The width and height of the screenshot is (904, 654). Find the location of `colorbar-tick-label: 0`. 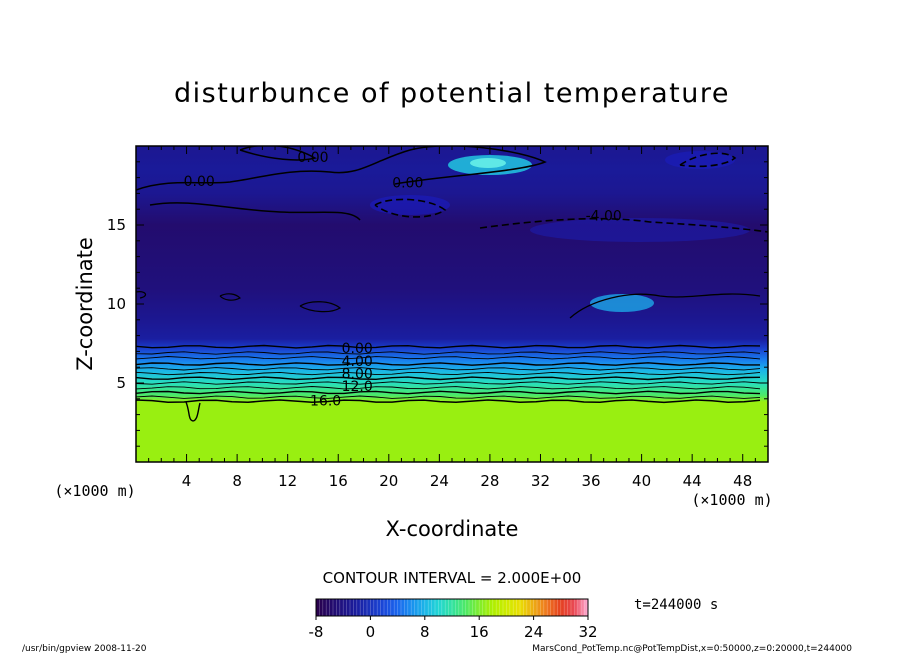

colorbar-tick-label: 0 is located at coordinates (371, 632).